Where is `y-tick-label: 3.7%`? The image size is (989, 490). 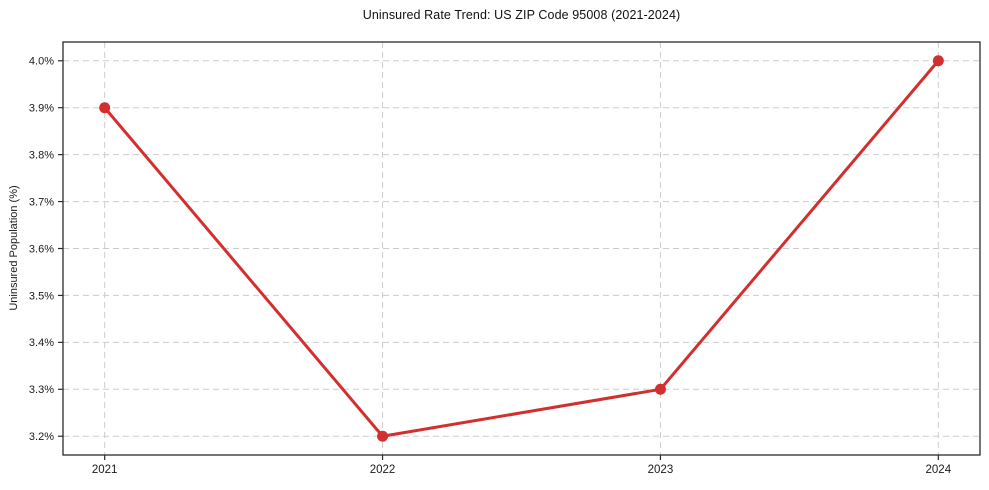 y-tick-label: 3.7% is located at coordinates (41, 202).